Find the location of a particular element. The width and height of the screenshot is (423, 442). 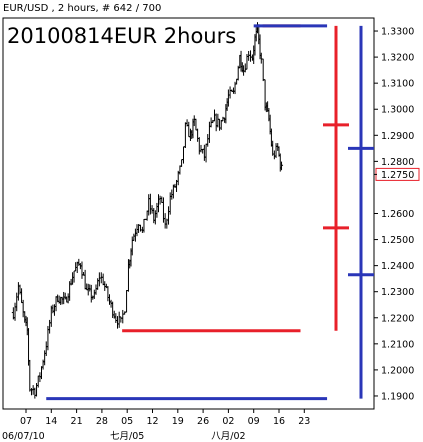

x-tick-label: 28 is located at coordinates (102, 421).